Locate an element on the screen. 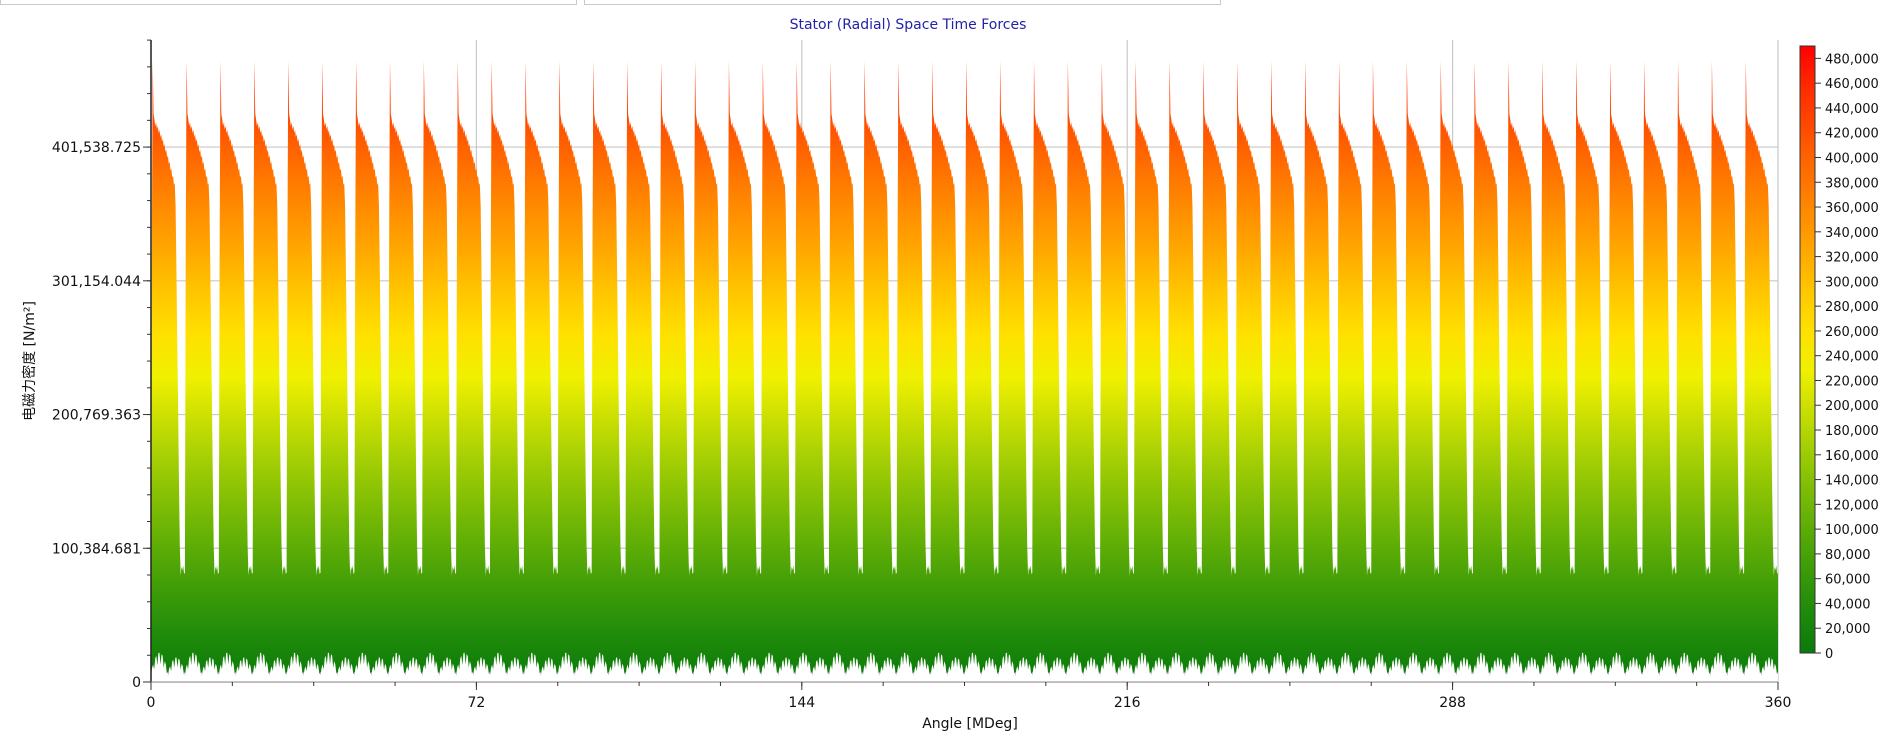 Image resolution: width=1887 pixels, height=756 pixels. x-tick-label: 144 is located at coordinates (801, 703).